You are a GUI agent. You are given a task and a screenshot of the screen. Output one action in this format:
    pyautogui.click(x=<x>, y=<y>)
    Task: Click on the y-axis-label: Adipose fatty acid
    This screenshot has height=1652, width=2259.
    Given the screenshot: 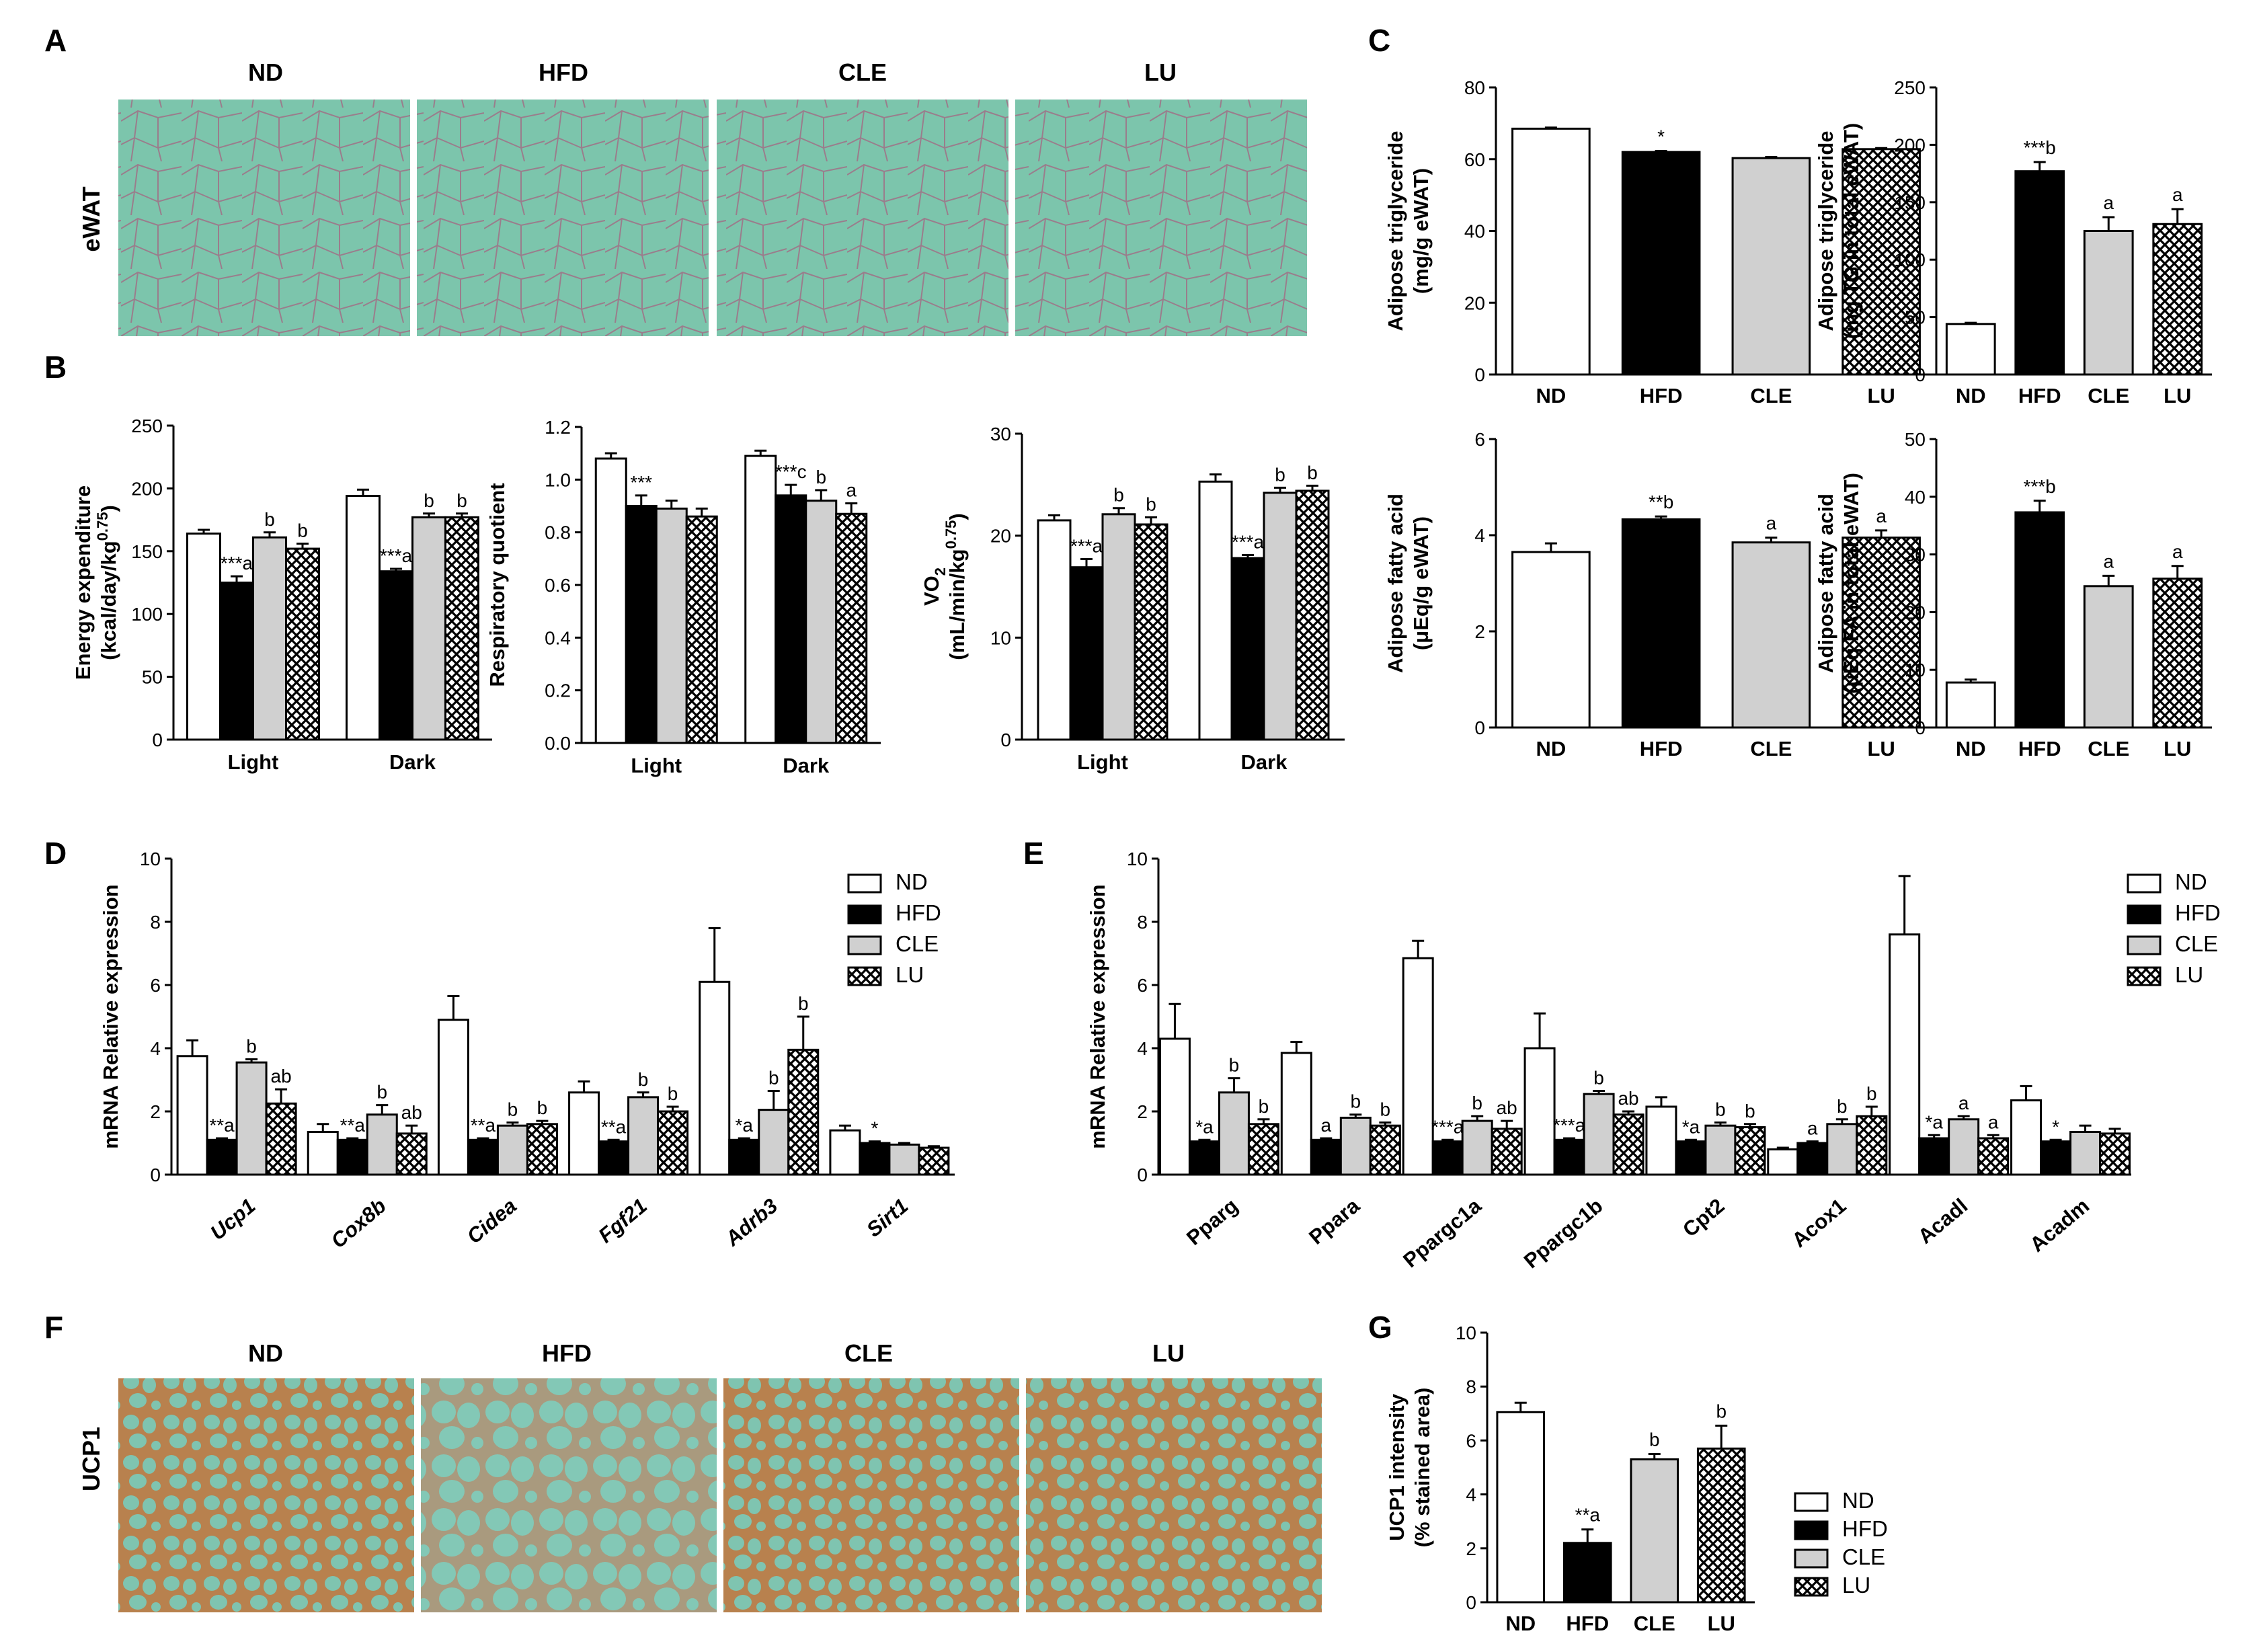 What is the action you would take?
    pyautogui.click(x=1826, y=583)
    